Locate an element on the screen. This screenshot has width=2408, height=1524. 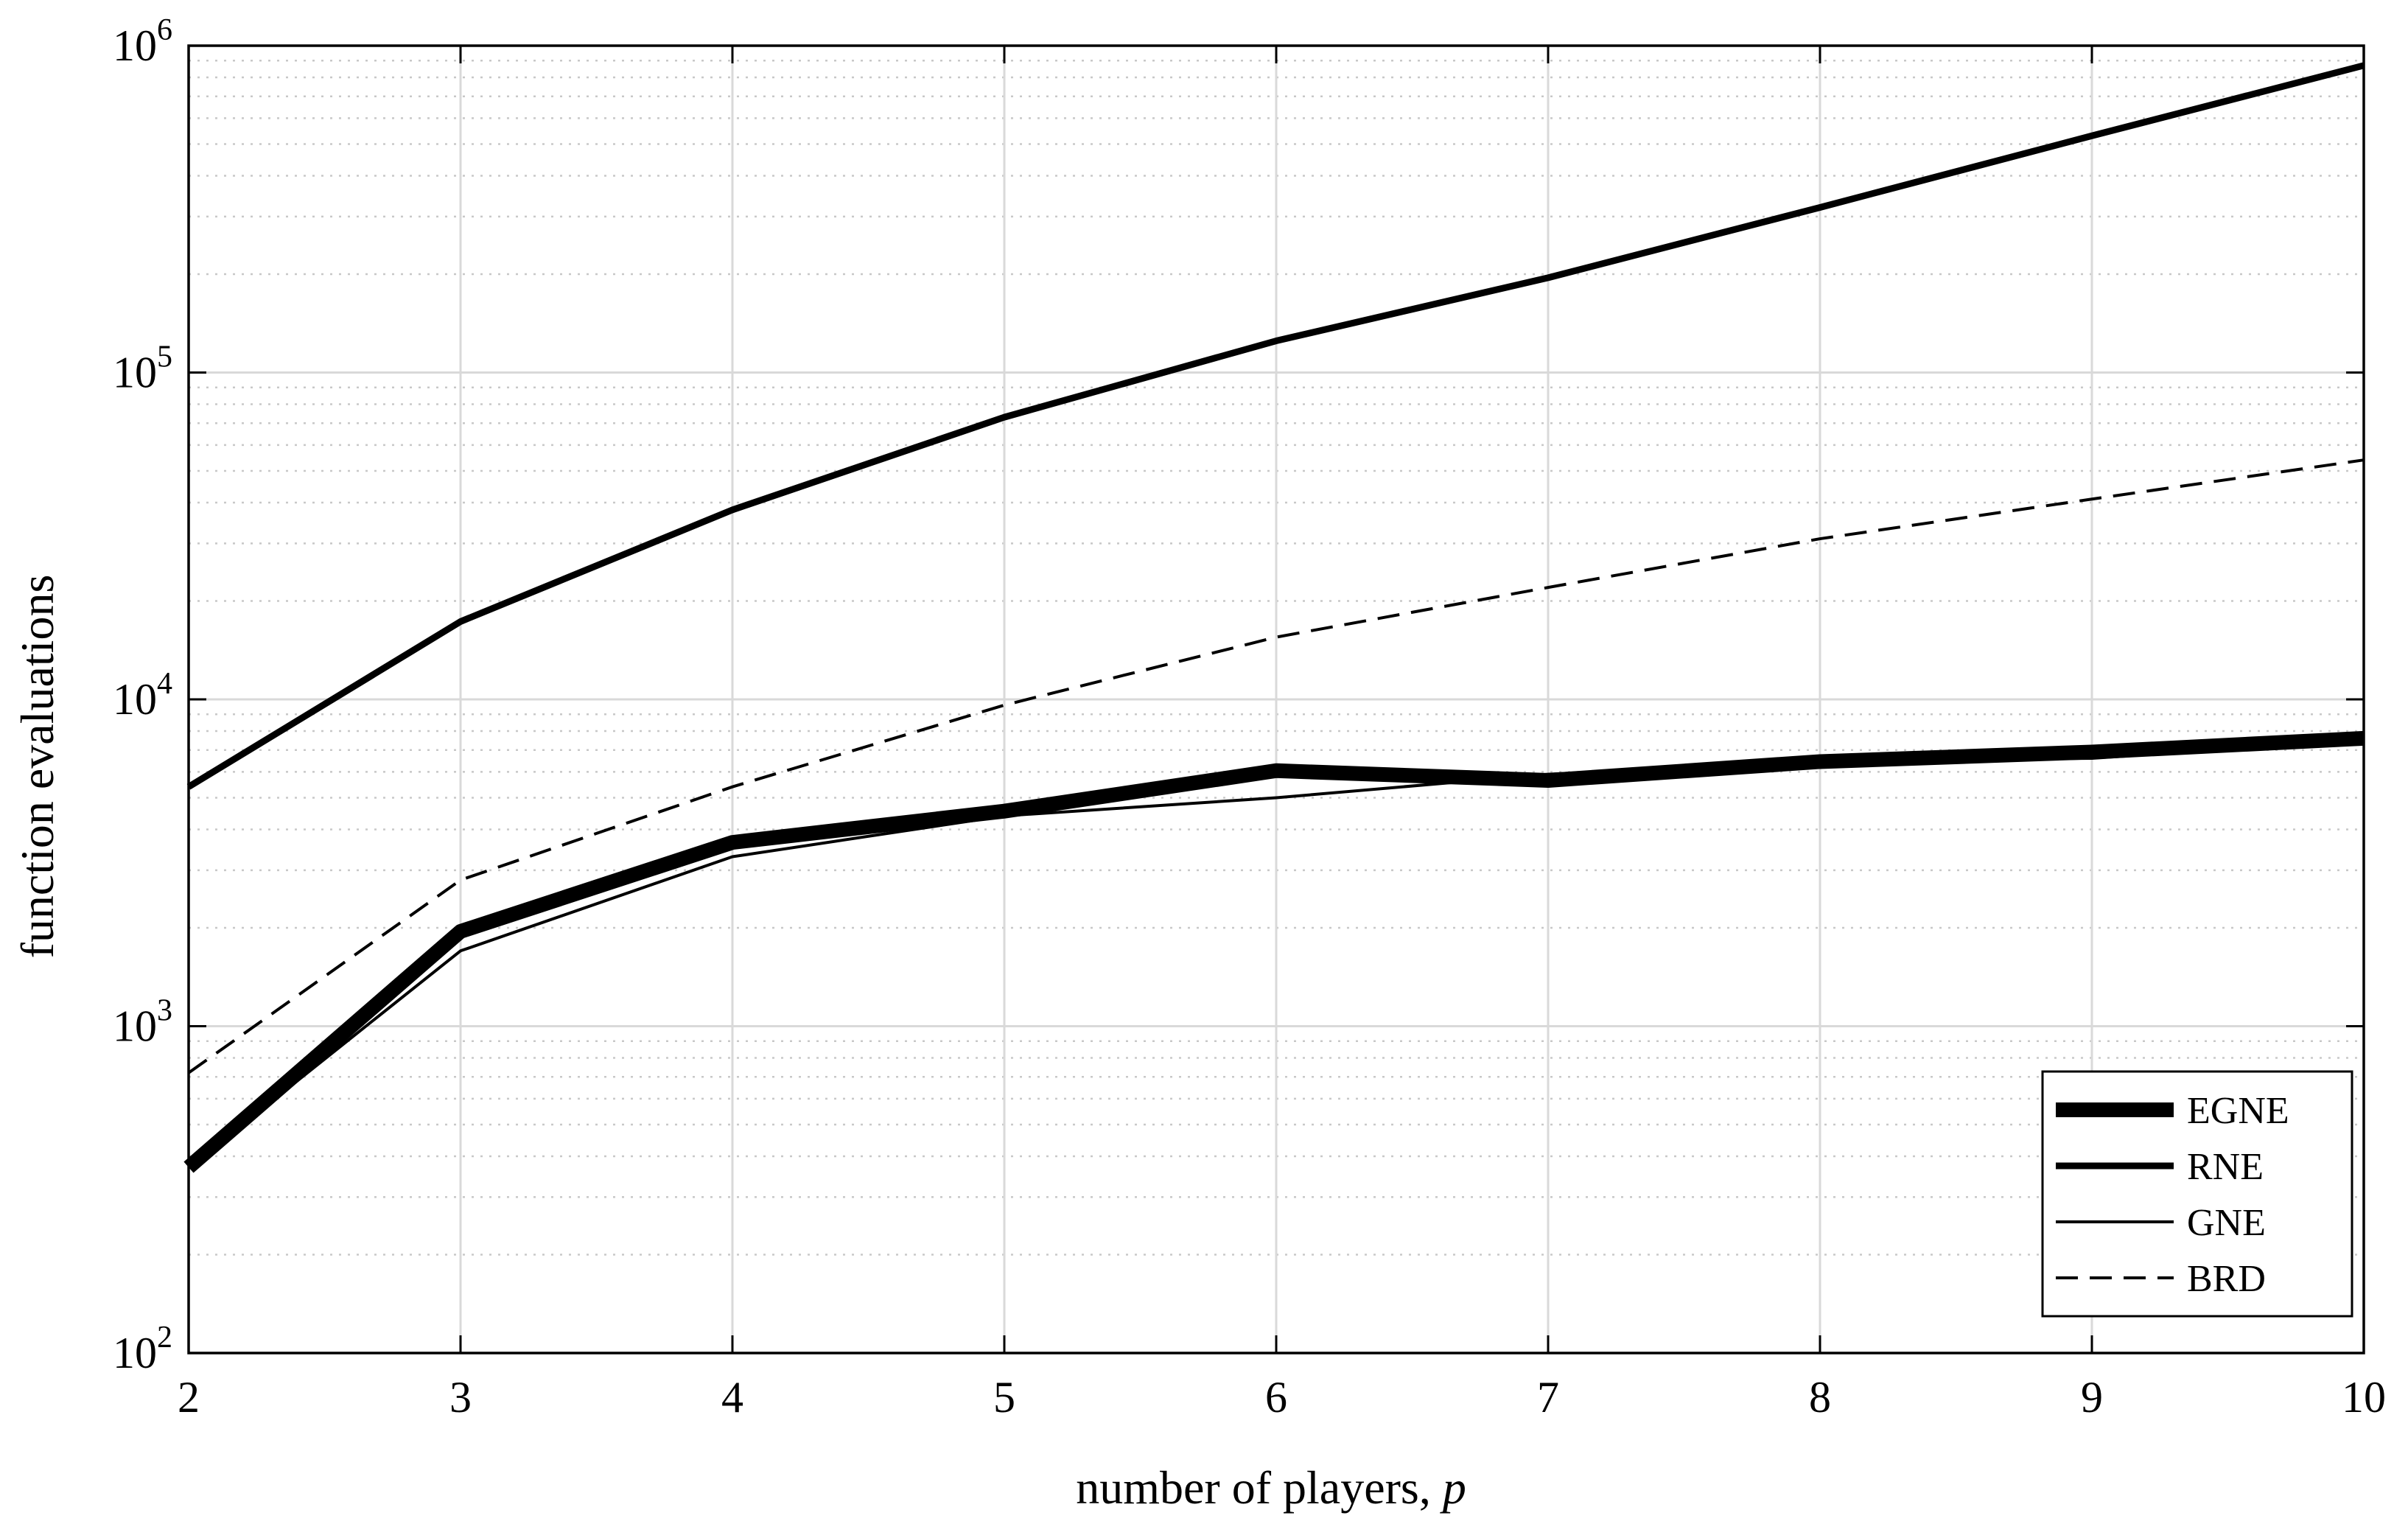
legend-label-brd: BRD is located at coordinates (2226, 1279).